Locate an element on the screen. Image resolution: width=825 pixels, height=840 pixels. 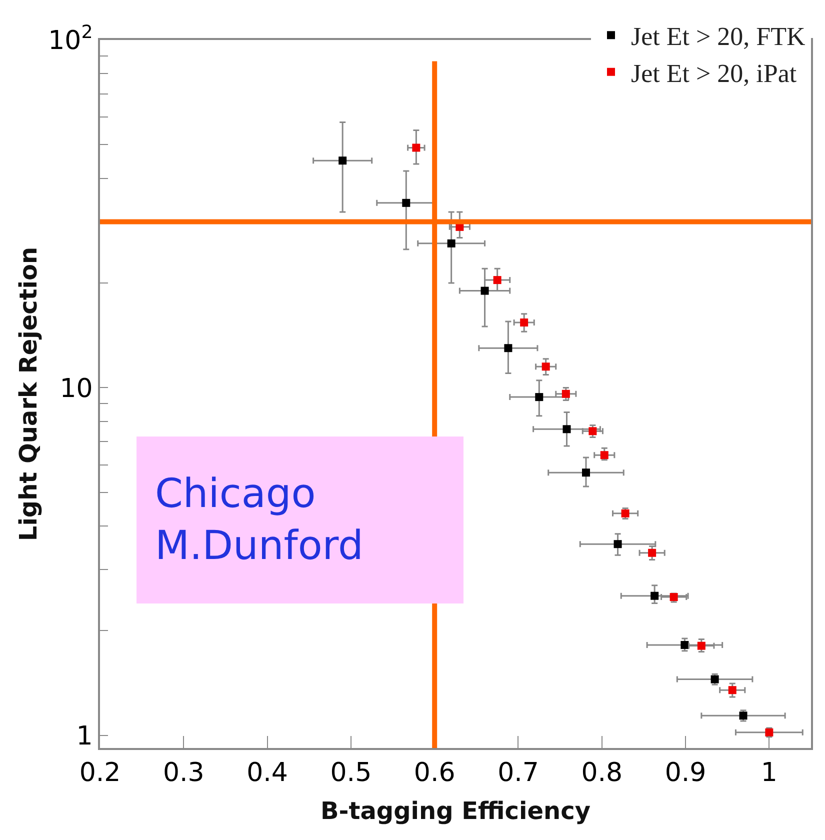
x-tick-label: 0.2 is located at coordinates (100, 773).